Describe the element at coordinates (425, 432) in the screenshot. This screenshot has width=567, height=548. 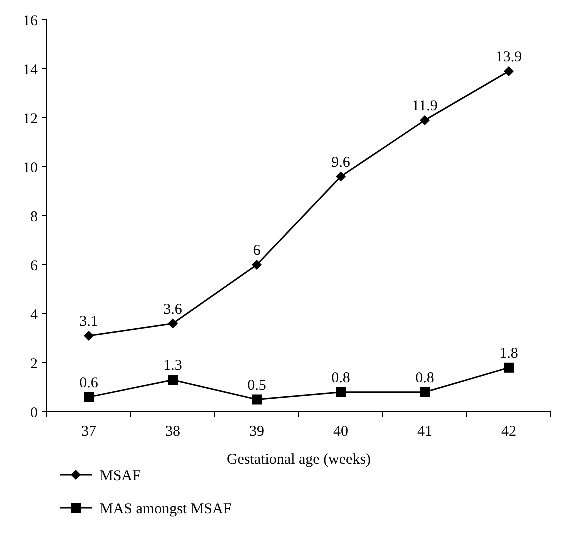
I see `x-tick-label: 41` at that location.